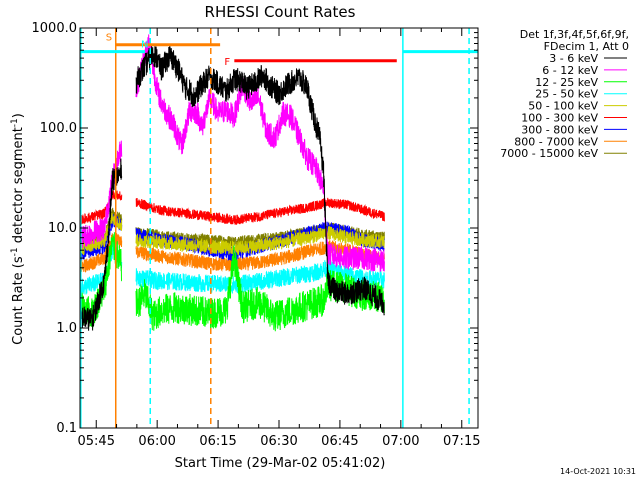 Image resolution: width=640 pixels, height=480 pixels. Describe the element at coordinates (559, 129) in the screenshot. I see `legend-label: 300 - 800 keV` at that location.